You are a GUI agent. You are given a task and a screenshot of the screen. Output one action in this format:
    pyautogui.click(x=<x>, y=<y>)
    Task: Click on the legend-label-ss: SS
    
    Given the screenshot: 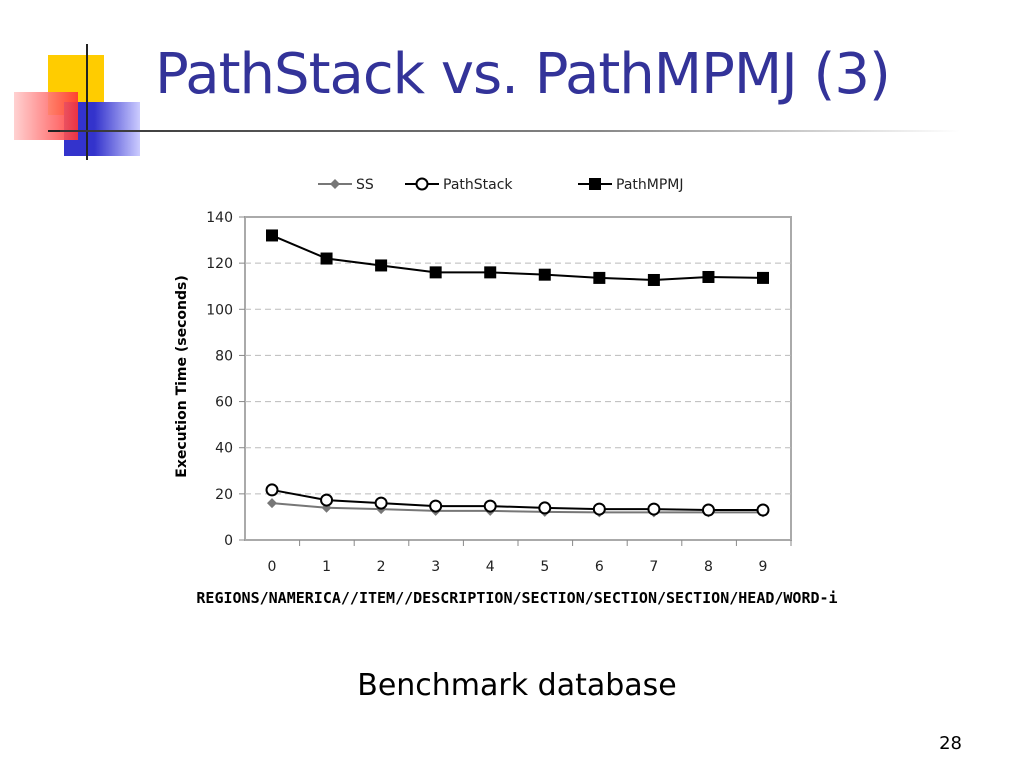 What is the action you would take?
    pyautogui.click(x=365, y=185)
    